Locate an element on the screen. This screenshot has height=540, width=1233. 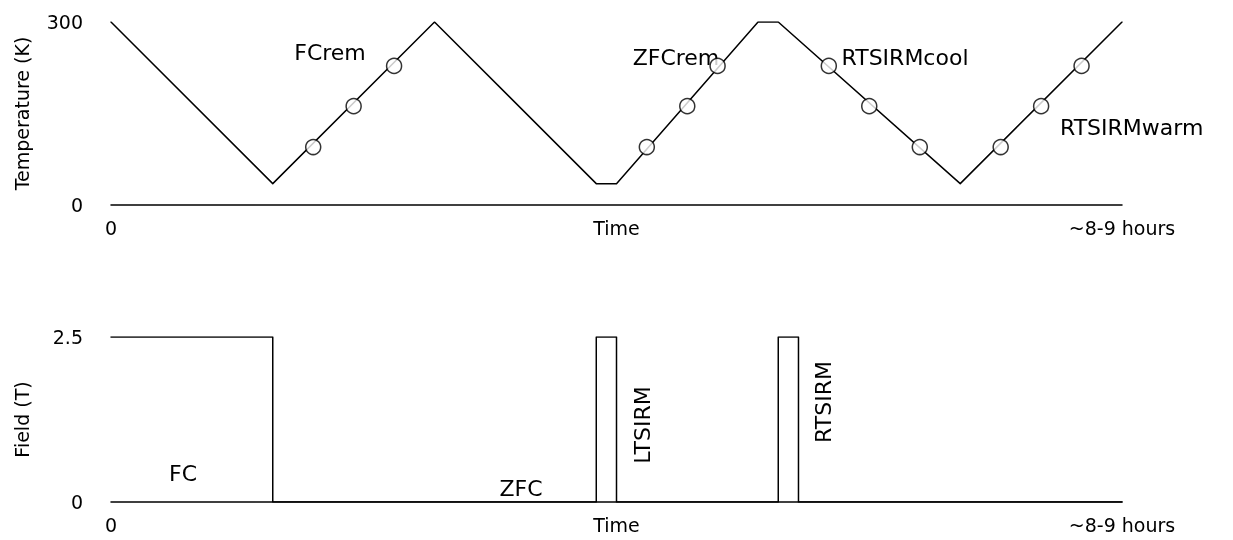
annotation: FC is located at coordinates (183, 473).